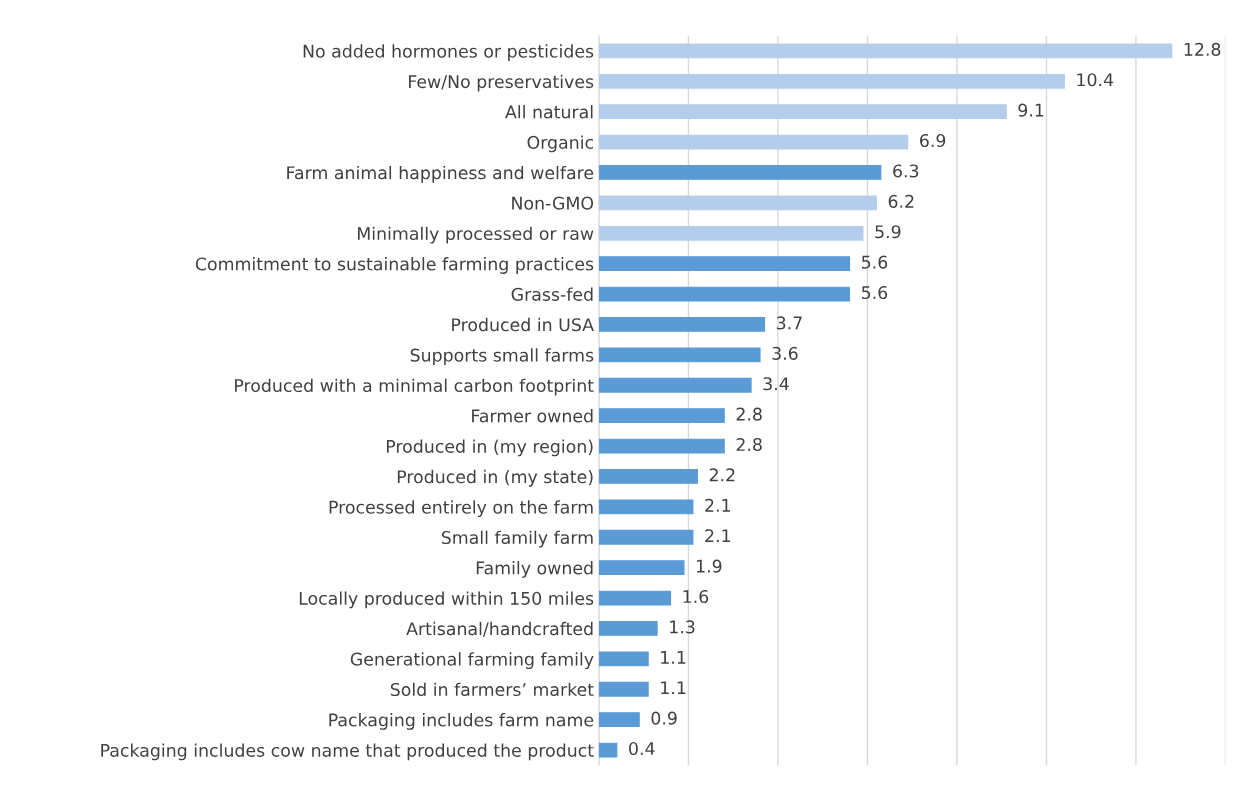 Image resolution: width=1253 pixels, height=793 pixels. I want to click on data-label: 3.4, so click(776, 384).